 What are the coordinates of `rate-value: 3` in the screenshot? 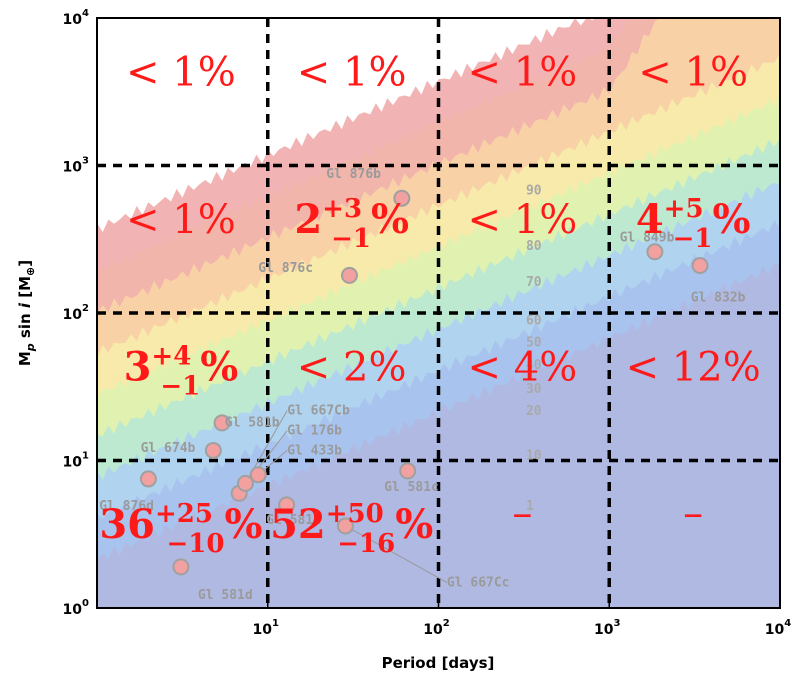 It's located at (138, 367).